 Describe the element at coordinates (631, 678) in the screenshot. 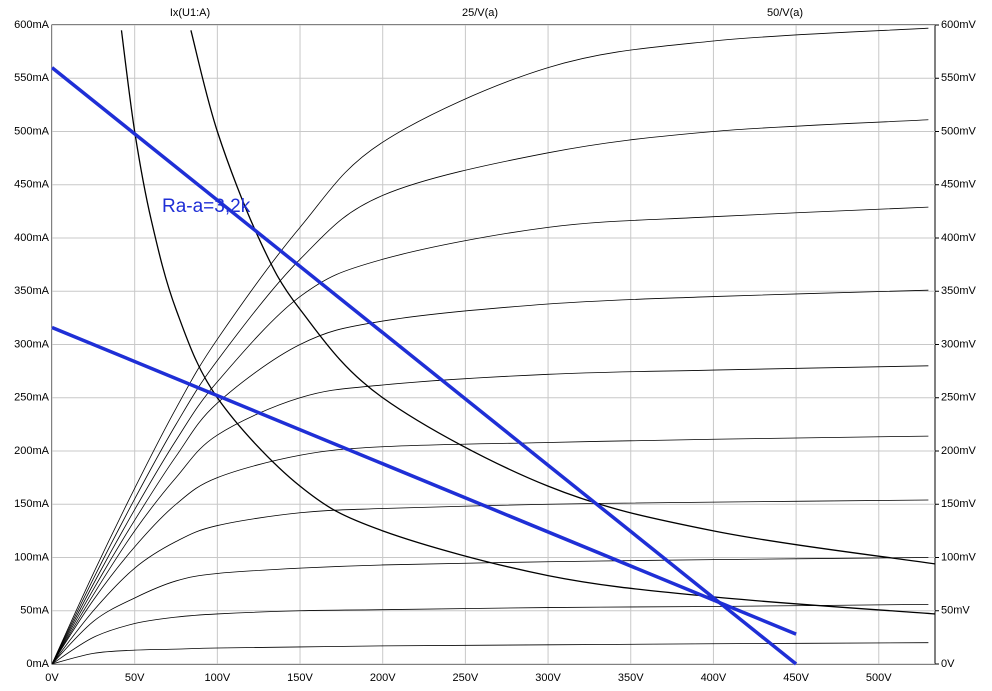

I see `x-tick-label: 350V` at that location.